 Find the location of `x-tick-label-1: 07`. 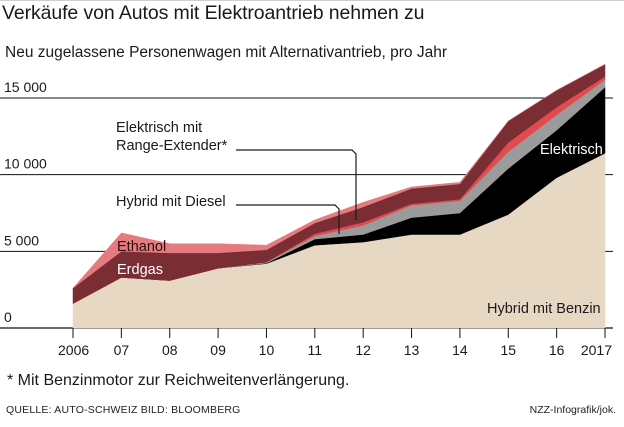

x-tick-label-1: 07 is located at coordinates (122, 350).